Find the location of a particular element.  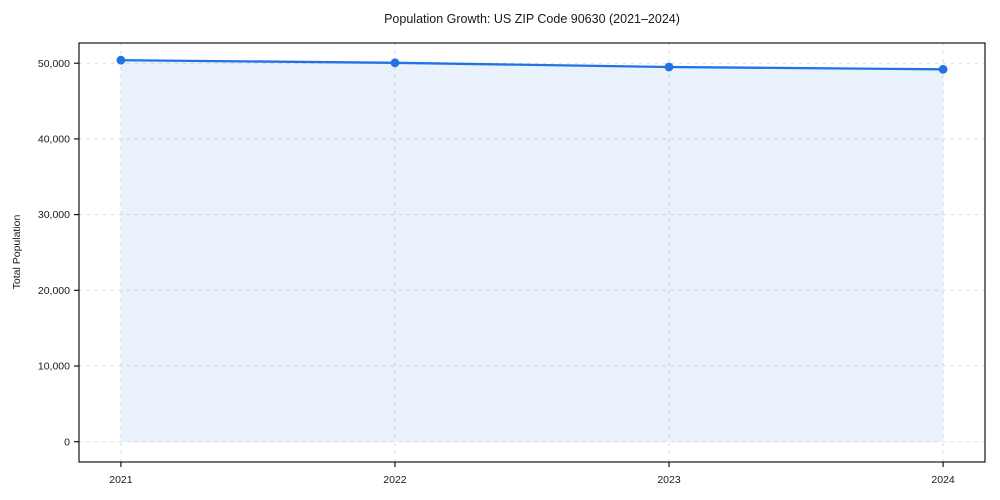

x-tick-label: 2022 is located at coordinates (395, 480).